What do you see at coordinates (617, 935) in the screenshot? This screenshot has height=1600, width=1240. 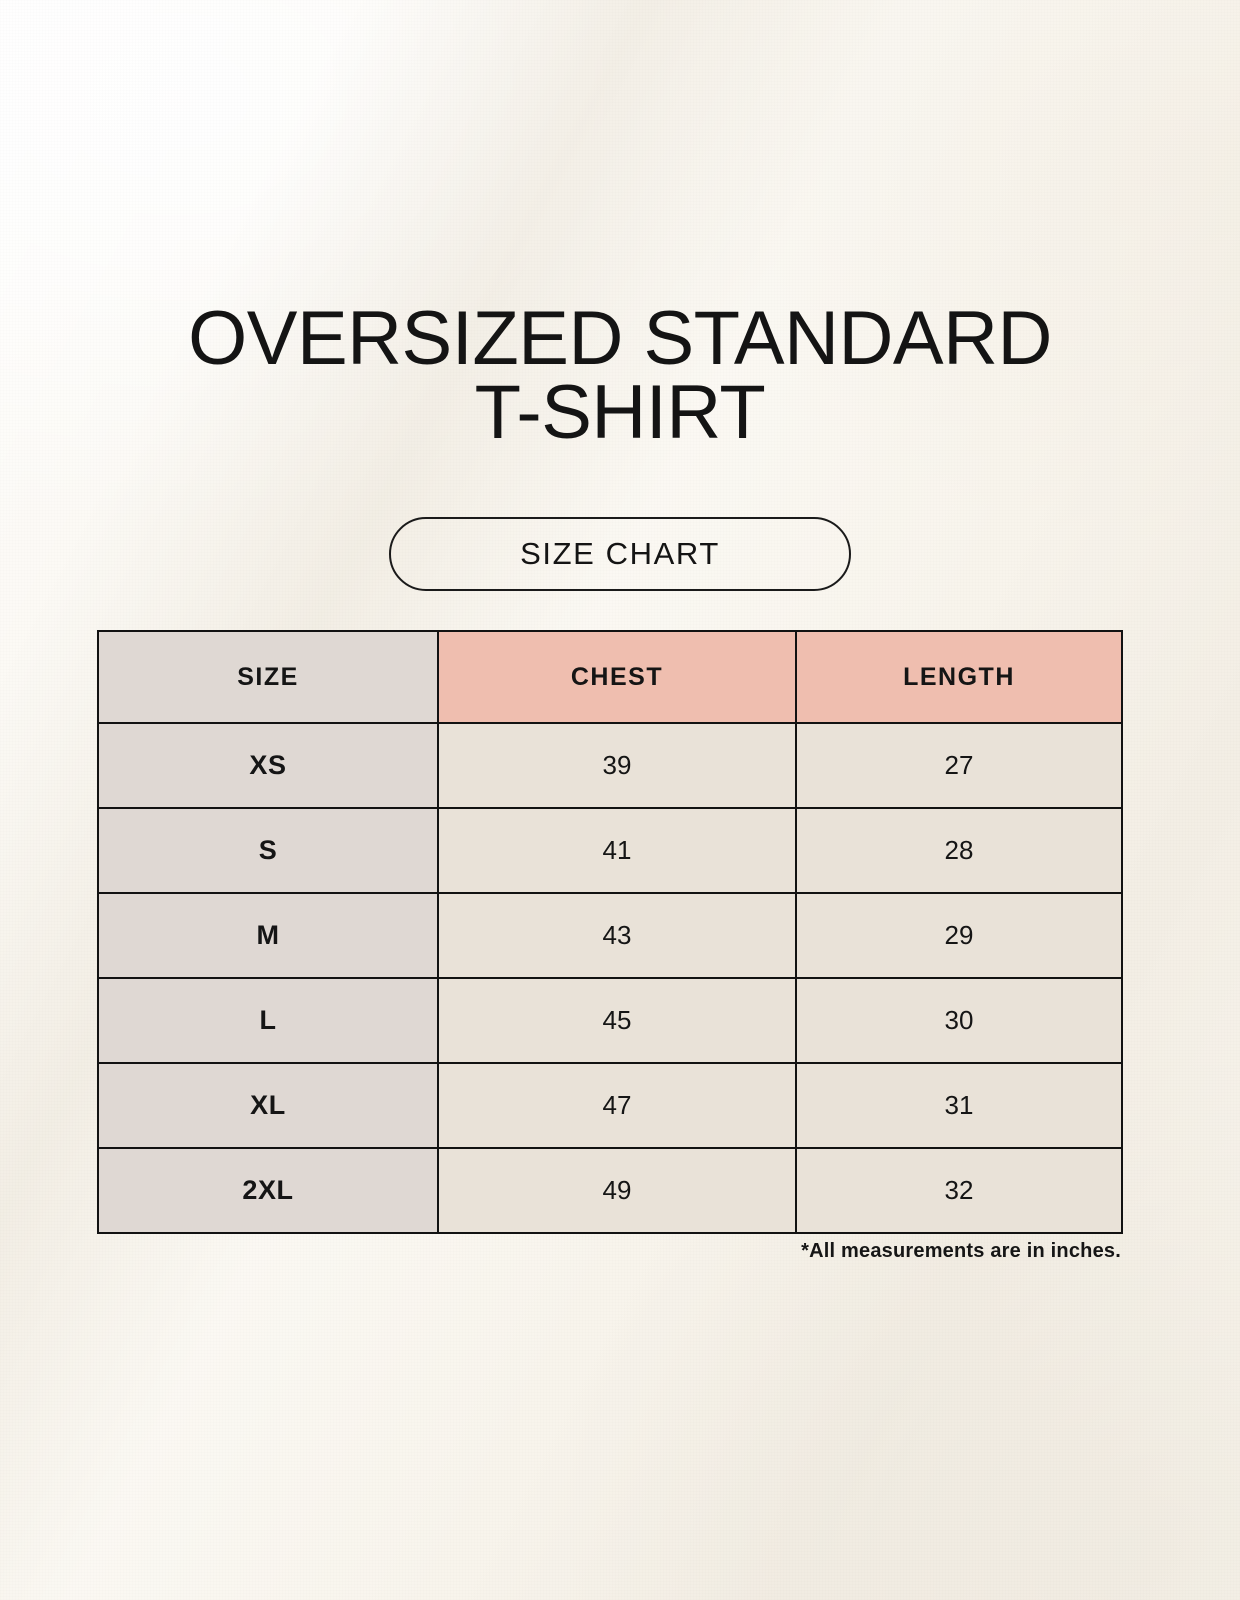 I see `cell-chest: 43` at bounding box center [617, 935].